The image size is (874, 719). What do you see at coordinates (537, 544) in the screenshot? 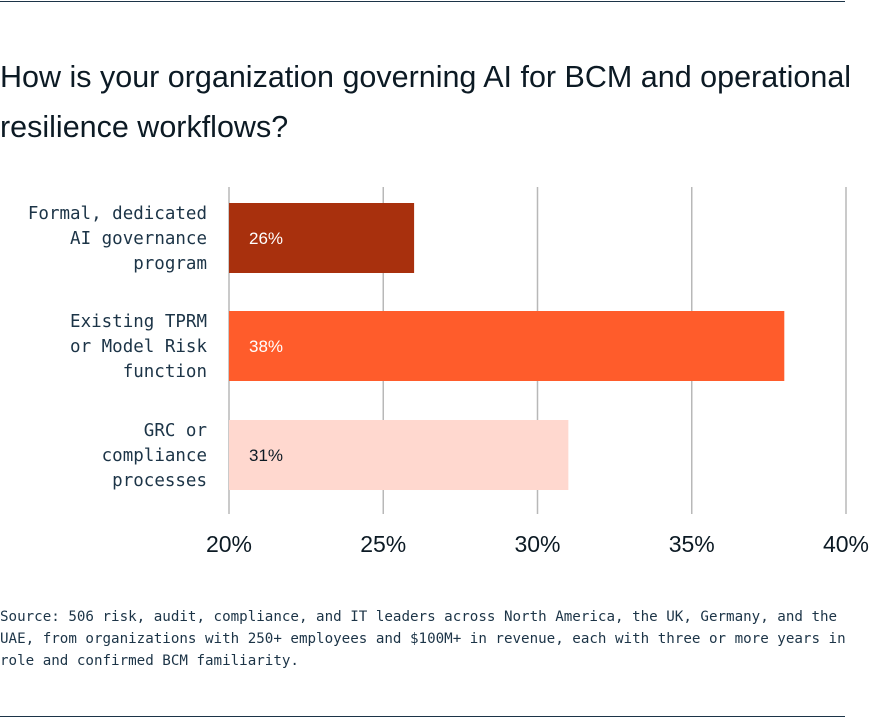
I see `x-tick-label-30: 30%` at bounding box center [537, 544].